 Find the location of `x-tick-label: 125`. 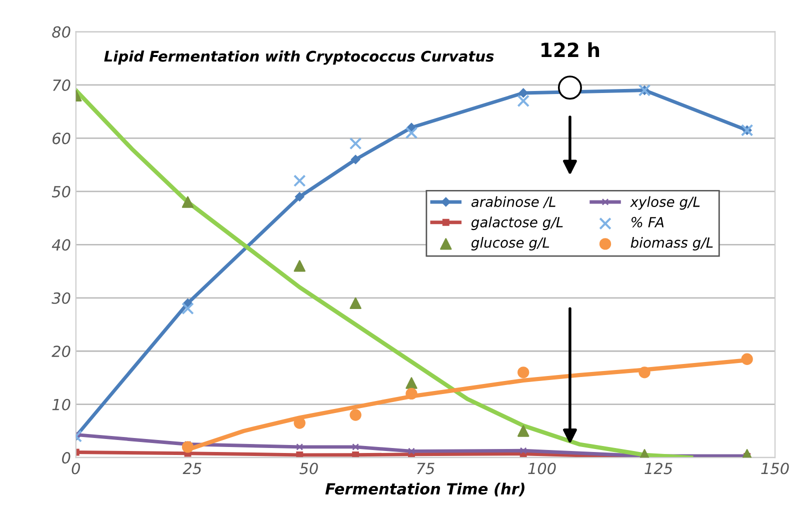

x-tick-label: 125 is located at coordinates (658, 468).